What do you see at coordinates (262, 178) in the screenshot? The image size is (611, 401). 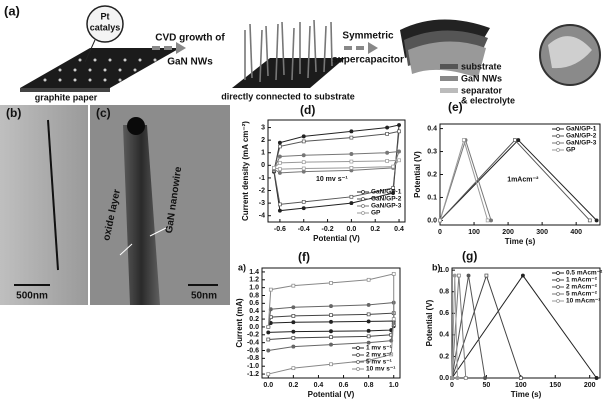 I see `y-tick-label: -1` at bounding box center [262, 178].